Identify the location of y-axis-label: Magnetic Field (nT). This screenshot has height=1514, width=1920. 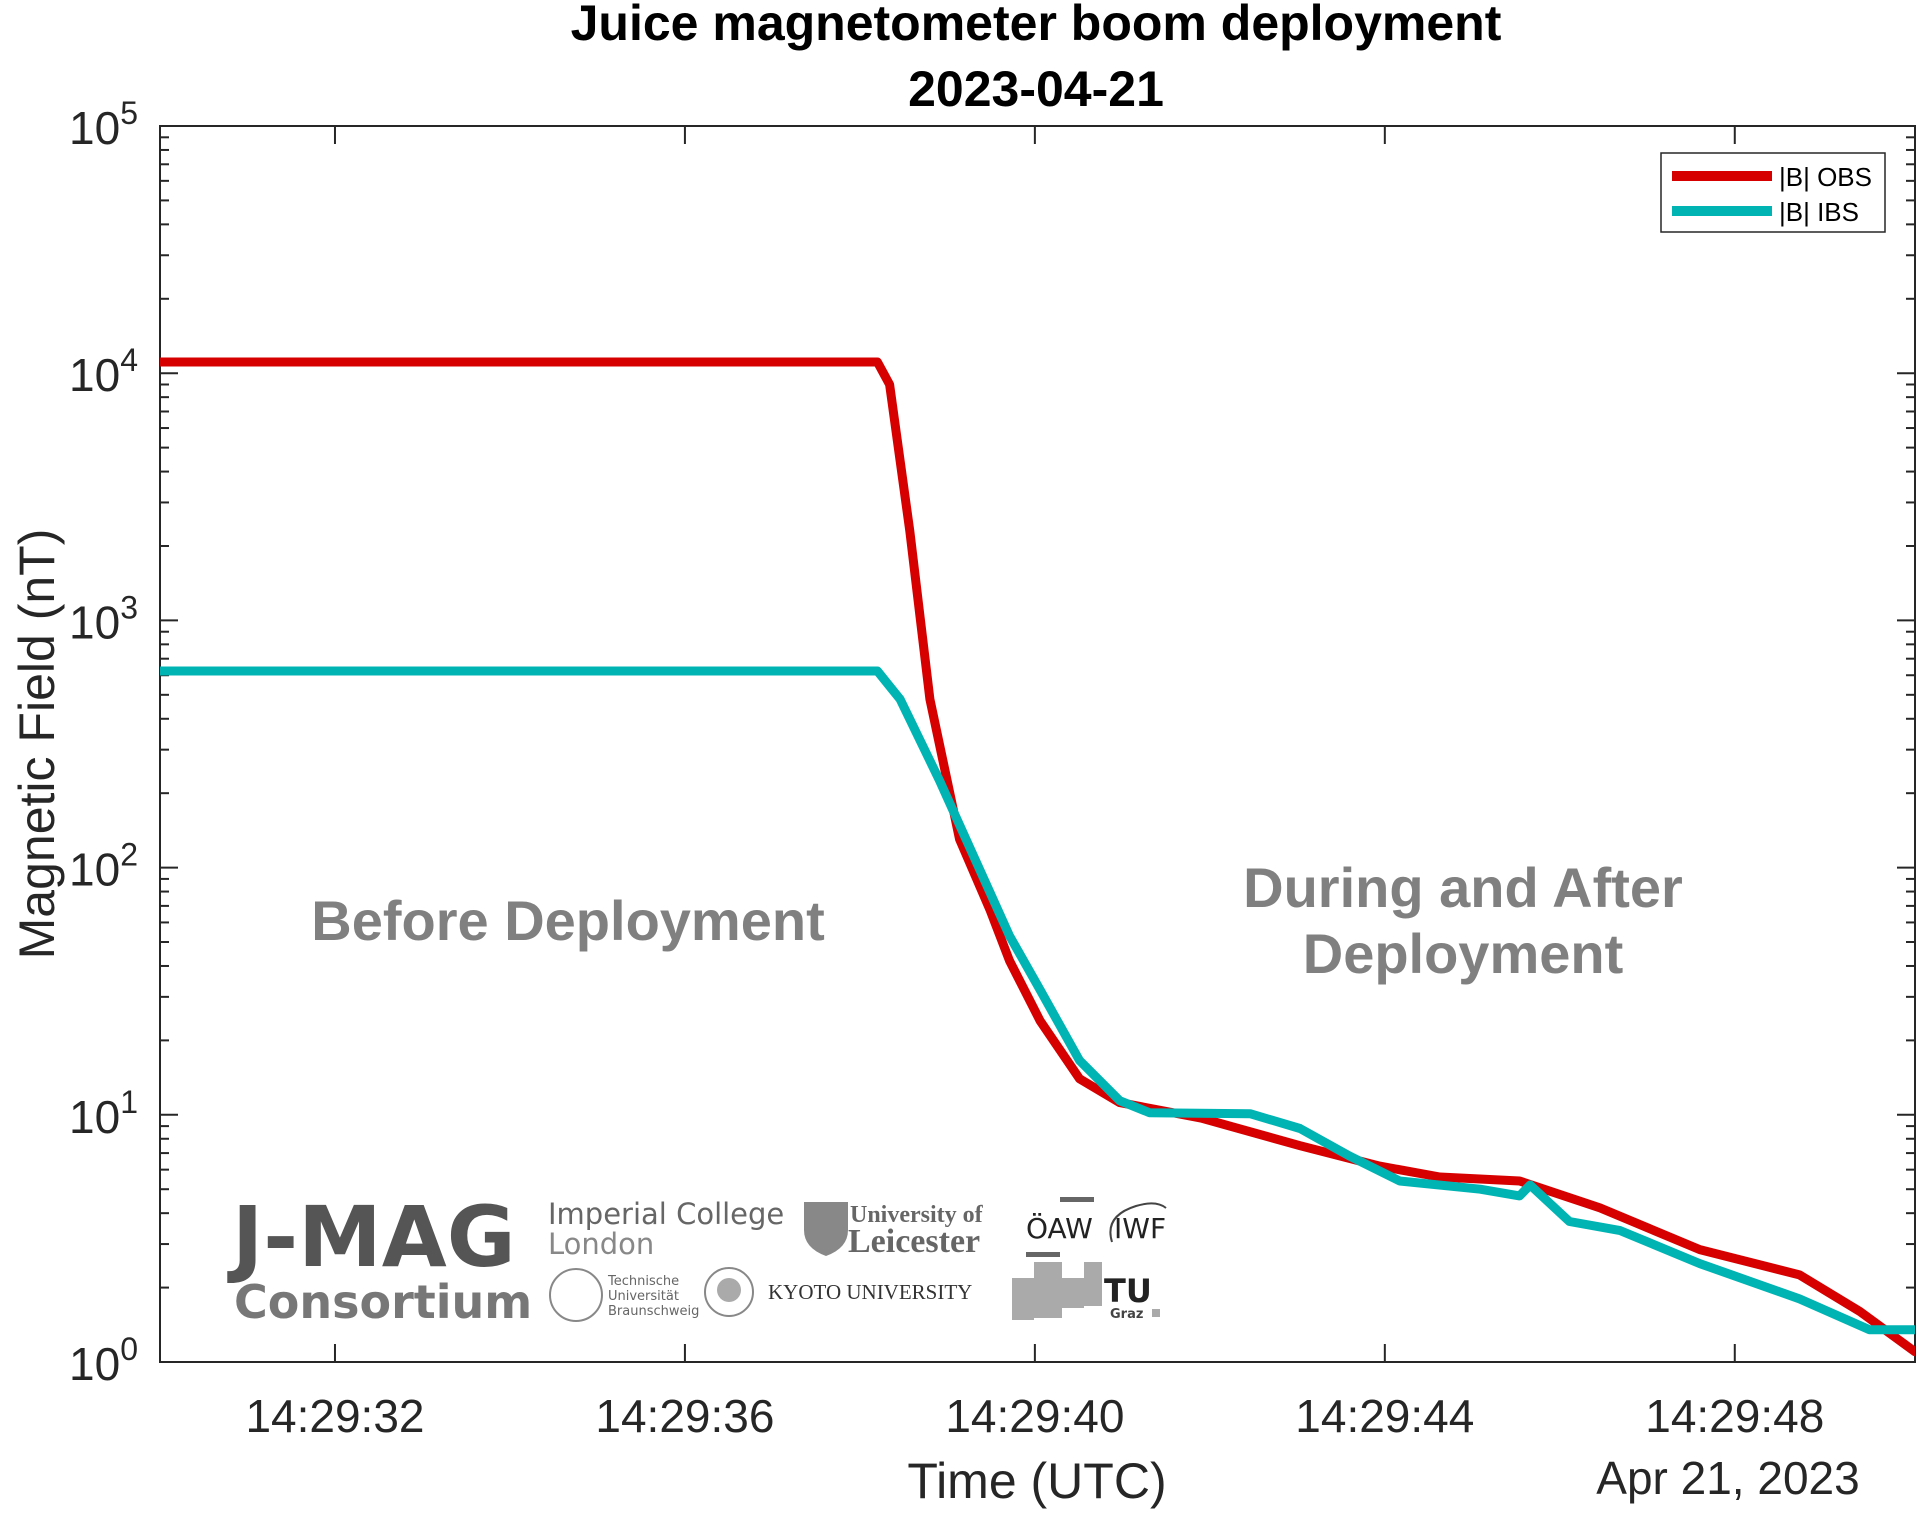
(37, 744).